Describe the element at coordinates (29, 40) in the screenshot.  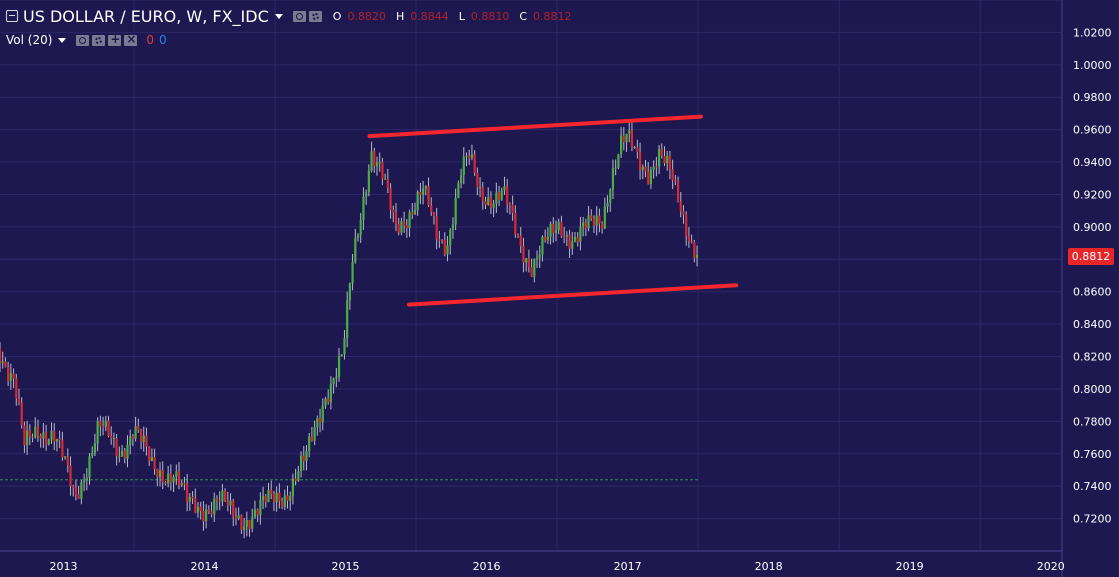
I see `volume-label: Vol (20)` at that location.